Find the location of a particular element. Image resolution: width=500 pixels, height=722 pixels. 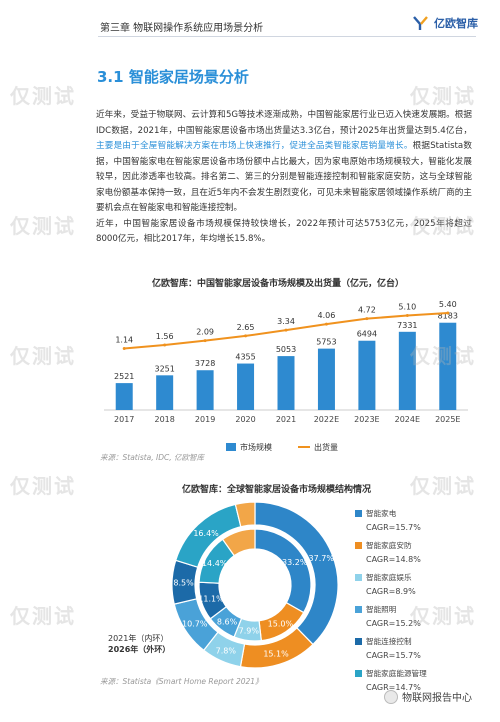

ring0-label-5: 14.4% is located at coordinates (215, 563).